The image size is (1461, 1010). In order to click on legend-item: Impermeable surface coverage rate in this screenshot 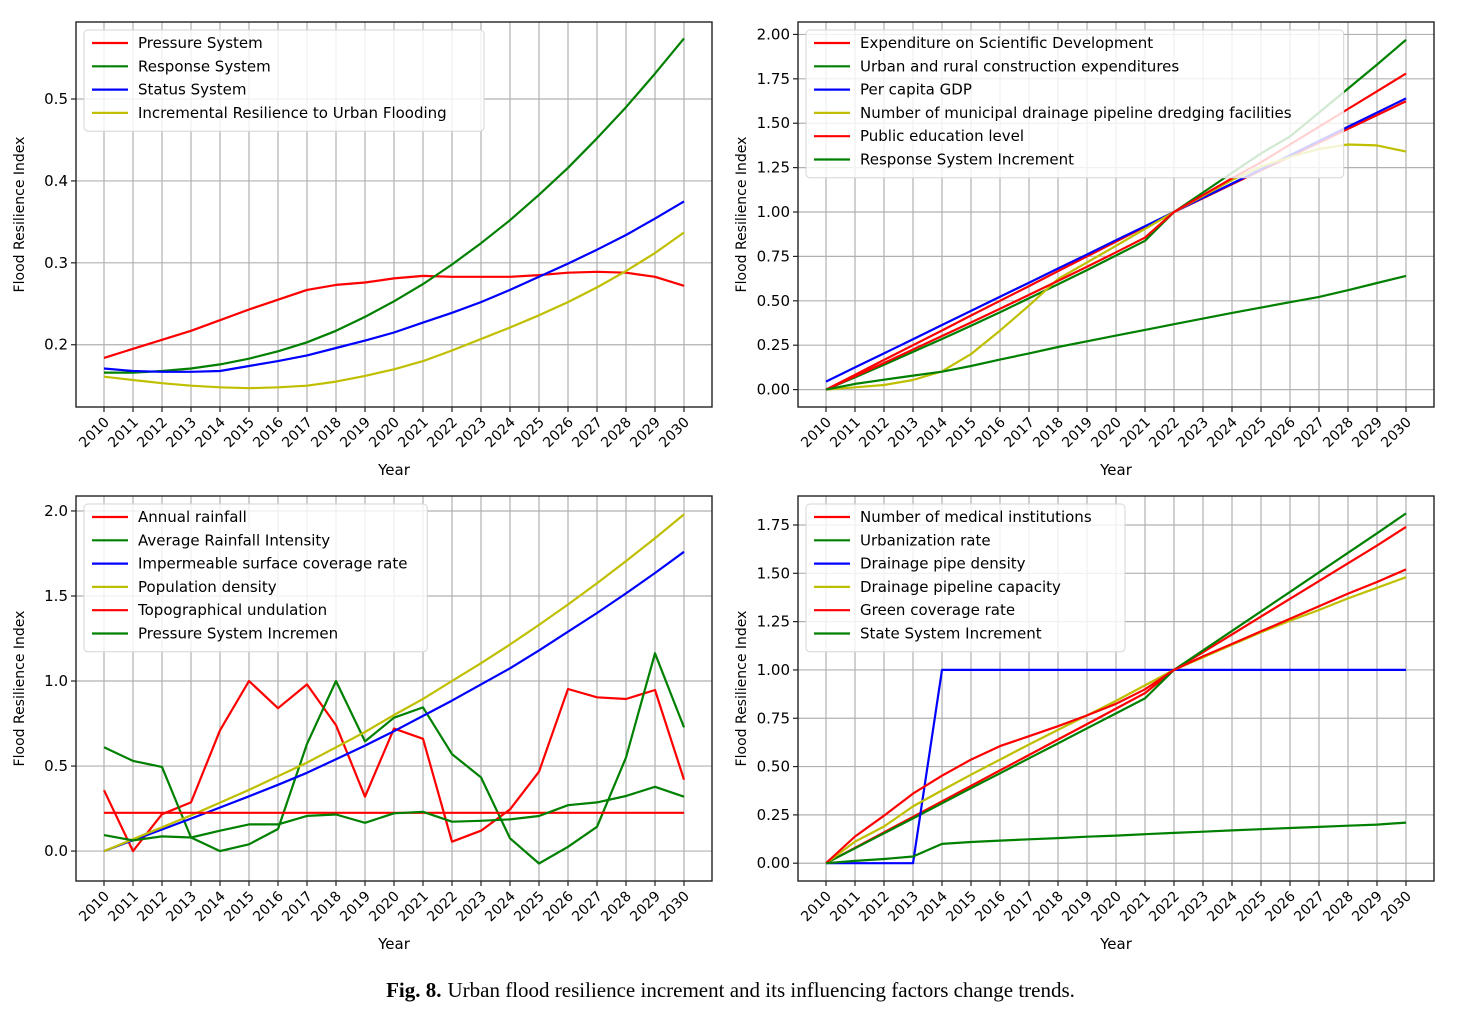, I will do `click(250, 564)`.